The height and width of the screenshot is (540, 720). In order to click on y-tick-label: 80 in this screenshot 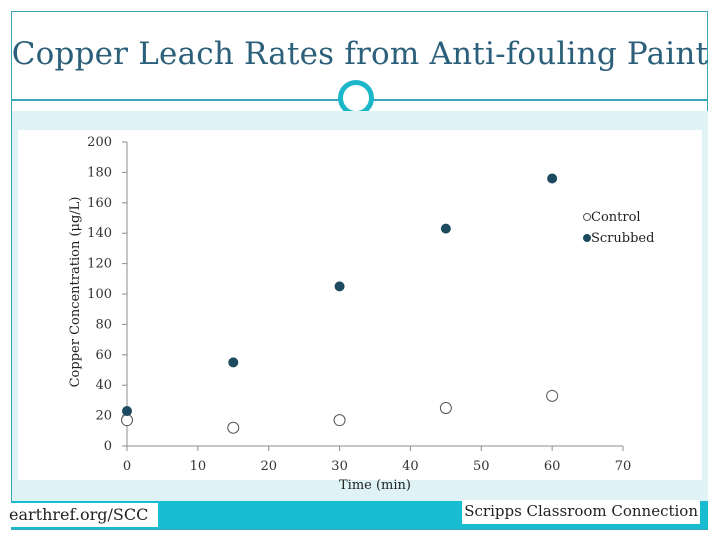, I will do `click(103, 324)`.